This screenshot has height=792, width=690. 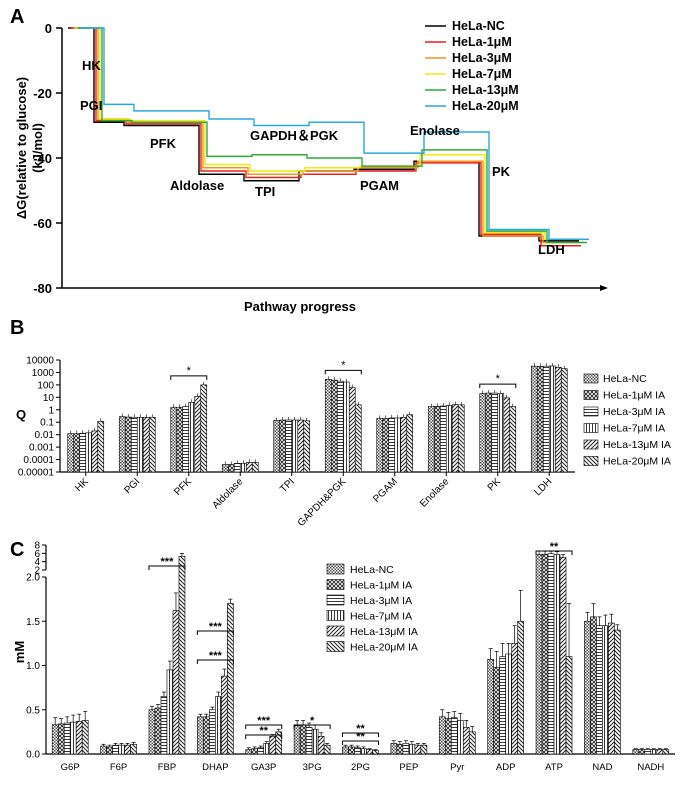 What do you see at coordinates (42, 223) in the screenshot?
I see `ytick-label-a: -60` at bounding box center [42, 223].